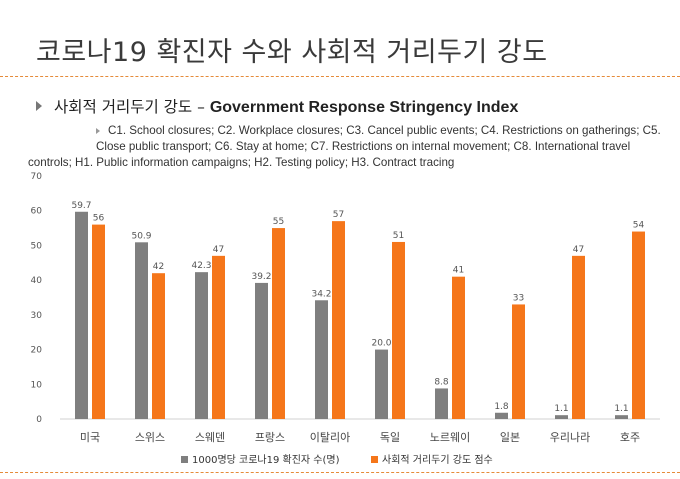 The width and height of the screenshot is (680, 479). What do you see at coordinates (39, 106) in the screenshot?
I see `bullet-arrow-icon` at bounding box center [39, 106].